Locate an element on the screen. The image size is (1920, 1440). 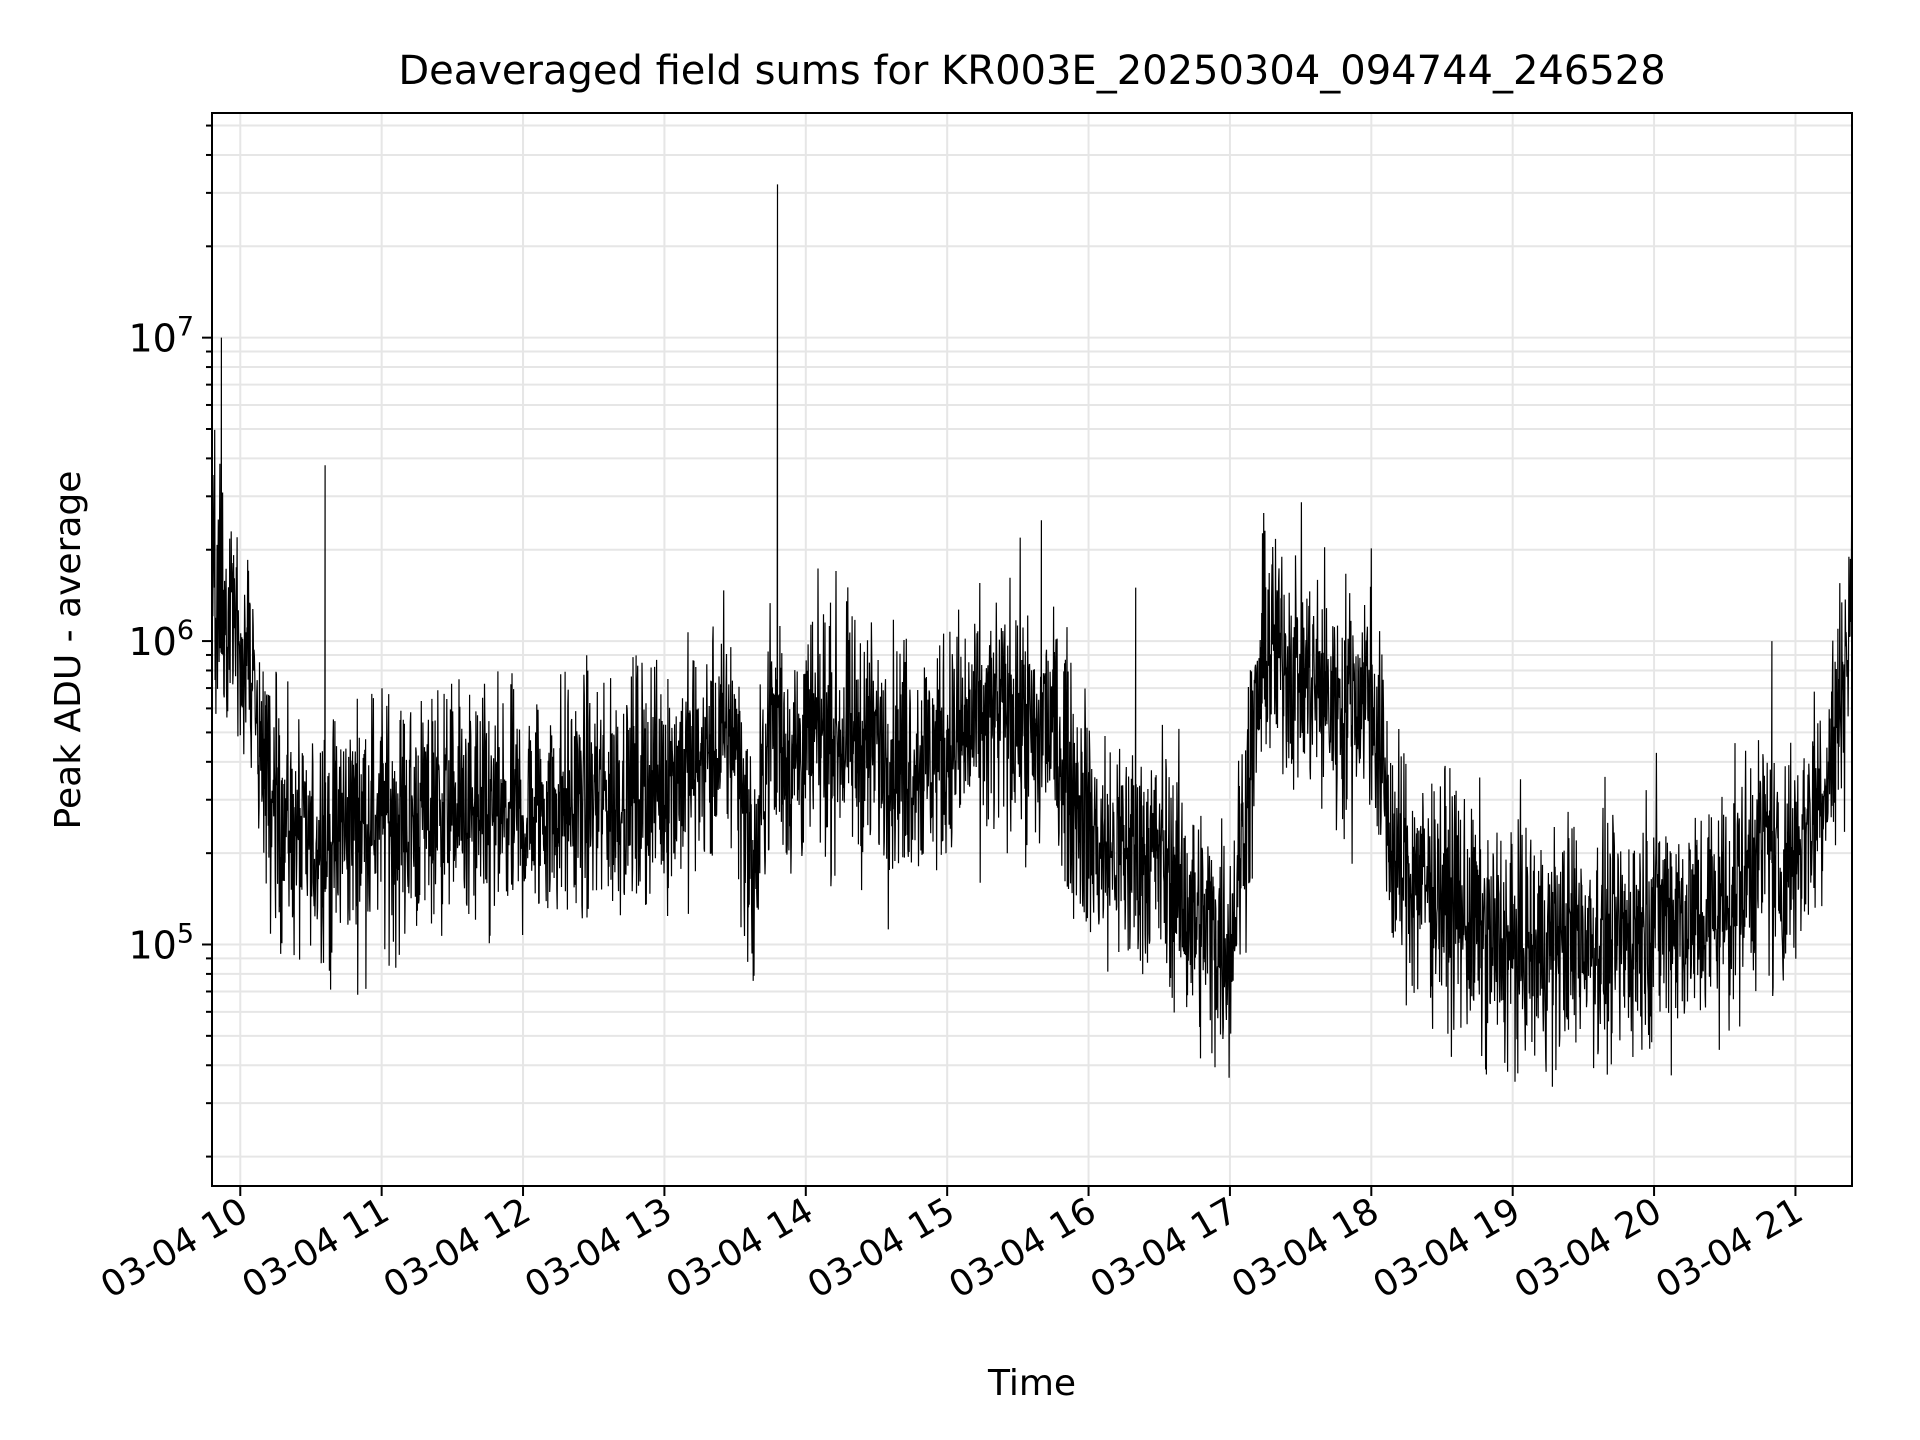
y-tick-label: 107 is located at coordinates (161, 336).